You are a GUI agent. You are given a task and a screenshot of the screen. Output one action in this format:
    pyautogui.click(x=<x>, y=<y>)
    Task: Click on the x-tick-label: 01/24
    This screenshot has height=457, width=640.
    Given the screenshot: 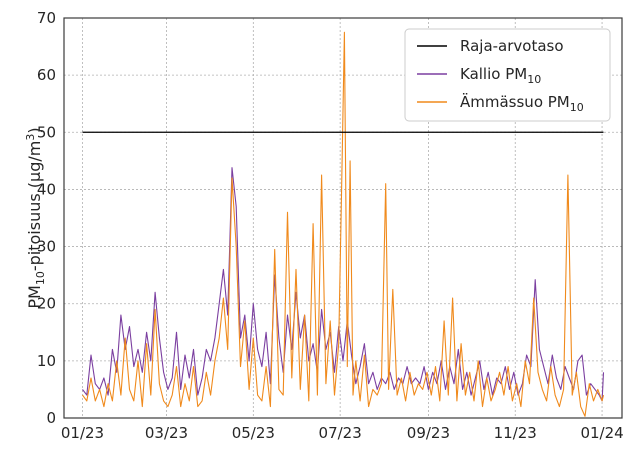 What is the action you would take?
    pyautogui.click(x=601, y=433)
    